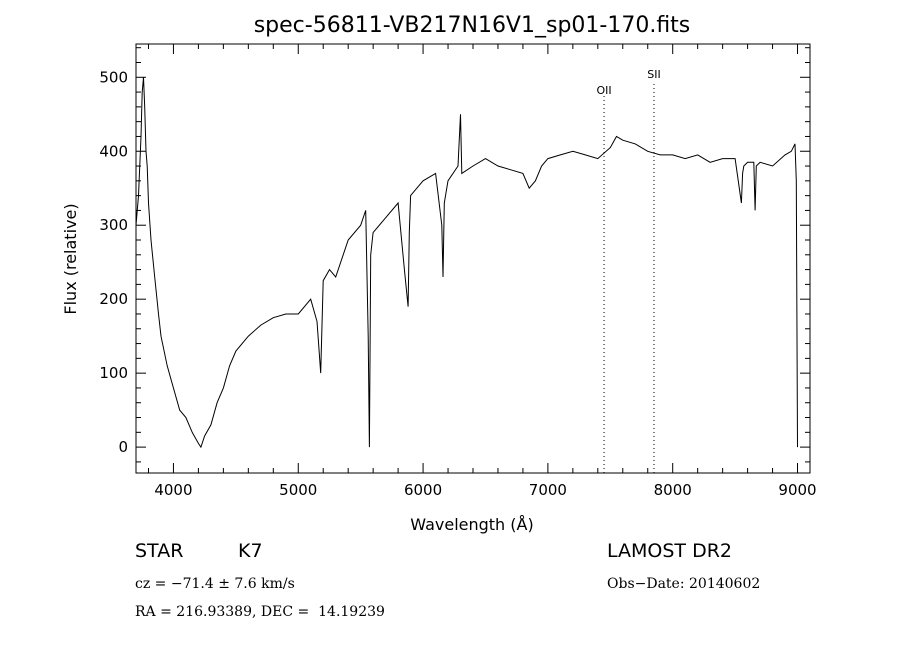 This screenshot has width=900, height=650. What do you see at coordinates (173, 490) in the screenshot?
I see `x-tick-label: 4000` at bounding box center [173, 490].